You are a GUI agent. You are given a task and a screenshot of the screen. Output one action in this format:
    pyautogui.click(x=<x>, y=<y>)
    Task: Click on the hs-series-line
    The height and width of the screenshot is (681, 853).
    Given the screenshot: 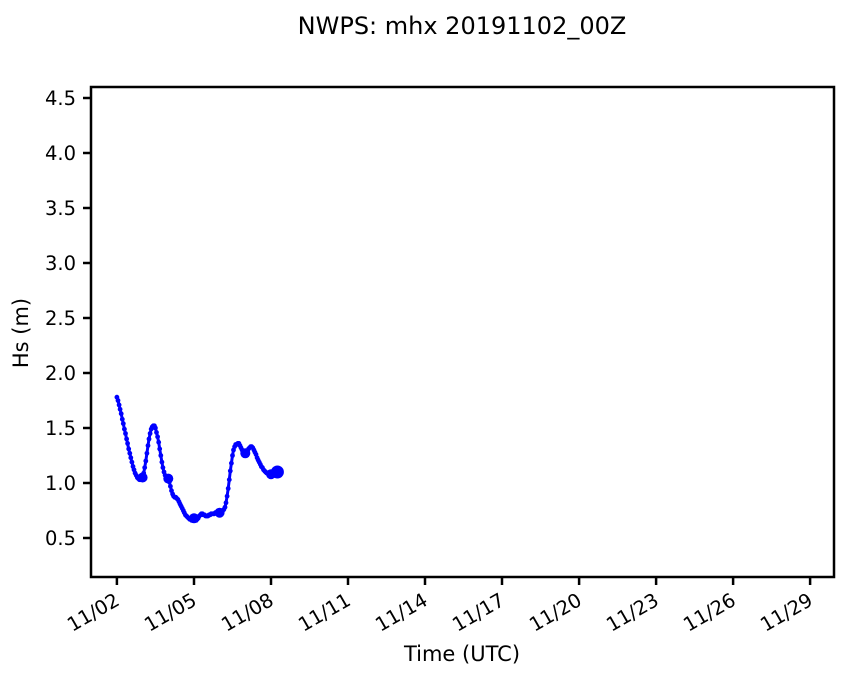 What is the action you would take?
    pyautogui.click(x=197, y=458)
    